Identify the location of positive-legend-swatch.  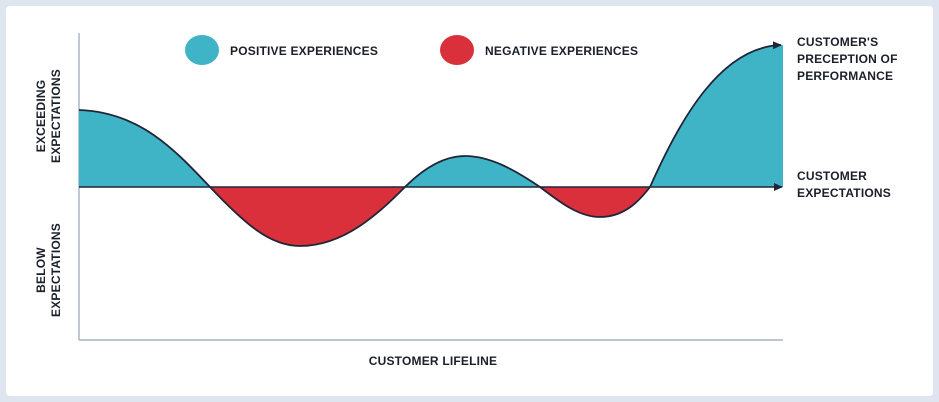
(202, 50).